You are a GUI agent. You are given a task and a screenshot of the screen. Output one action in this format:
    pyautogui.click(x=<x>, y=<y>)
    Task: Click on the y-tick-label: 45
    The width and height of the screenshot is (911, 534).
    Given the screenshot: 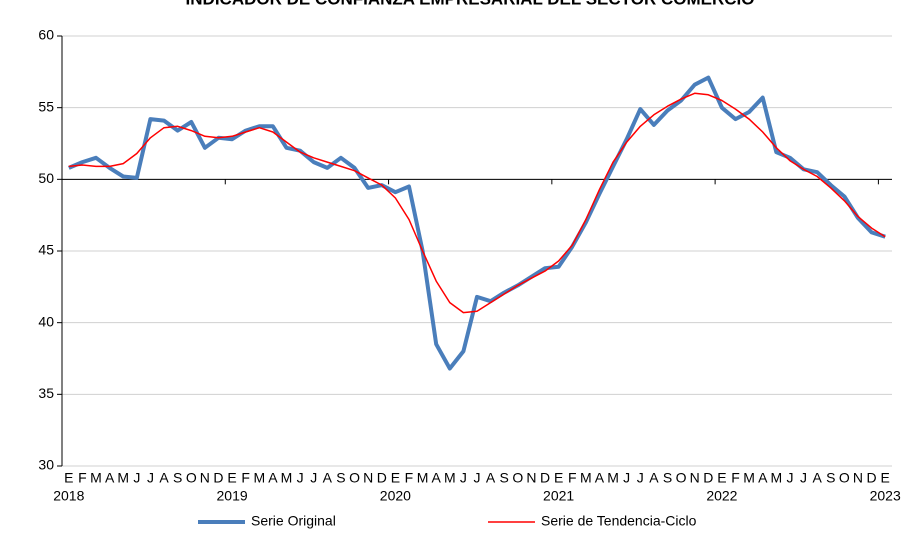 What is the action you would take?
    pyautogui.click(x=46, y=250)
    